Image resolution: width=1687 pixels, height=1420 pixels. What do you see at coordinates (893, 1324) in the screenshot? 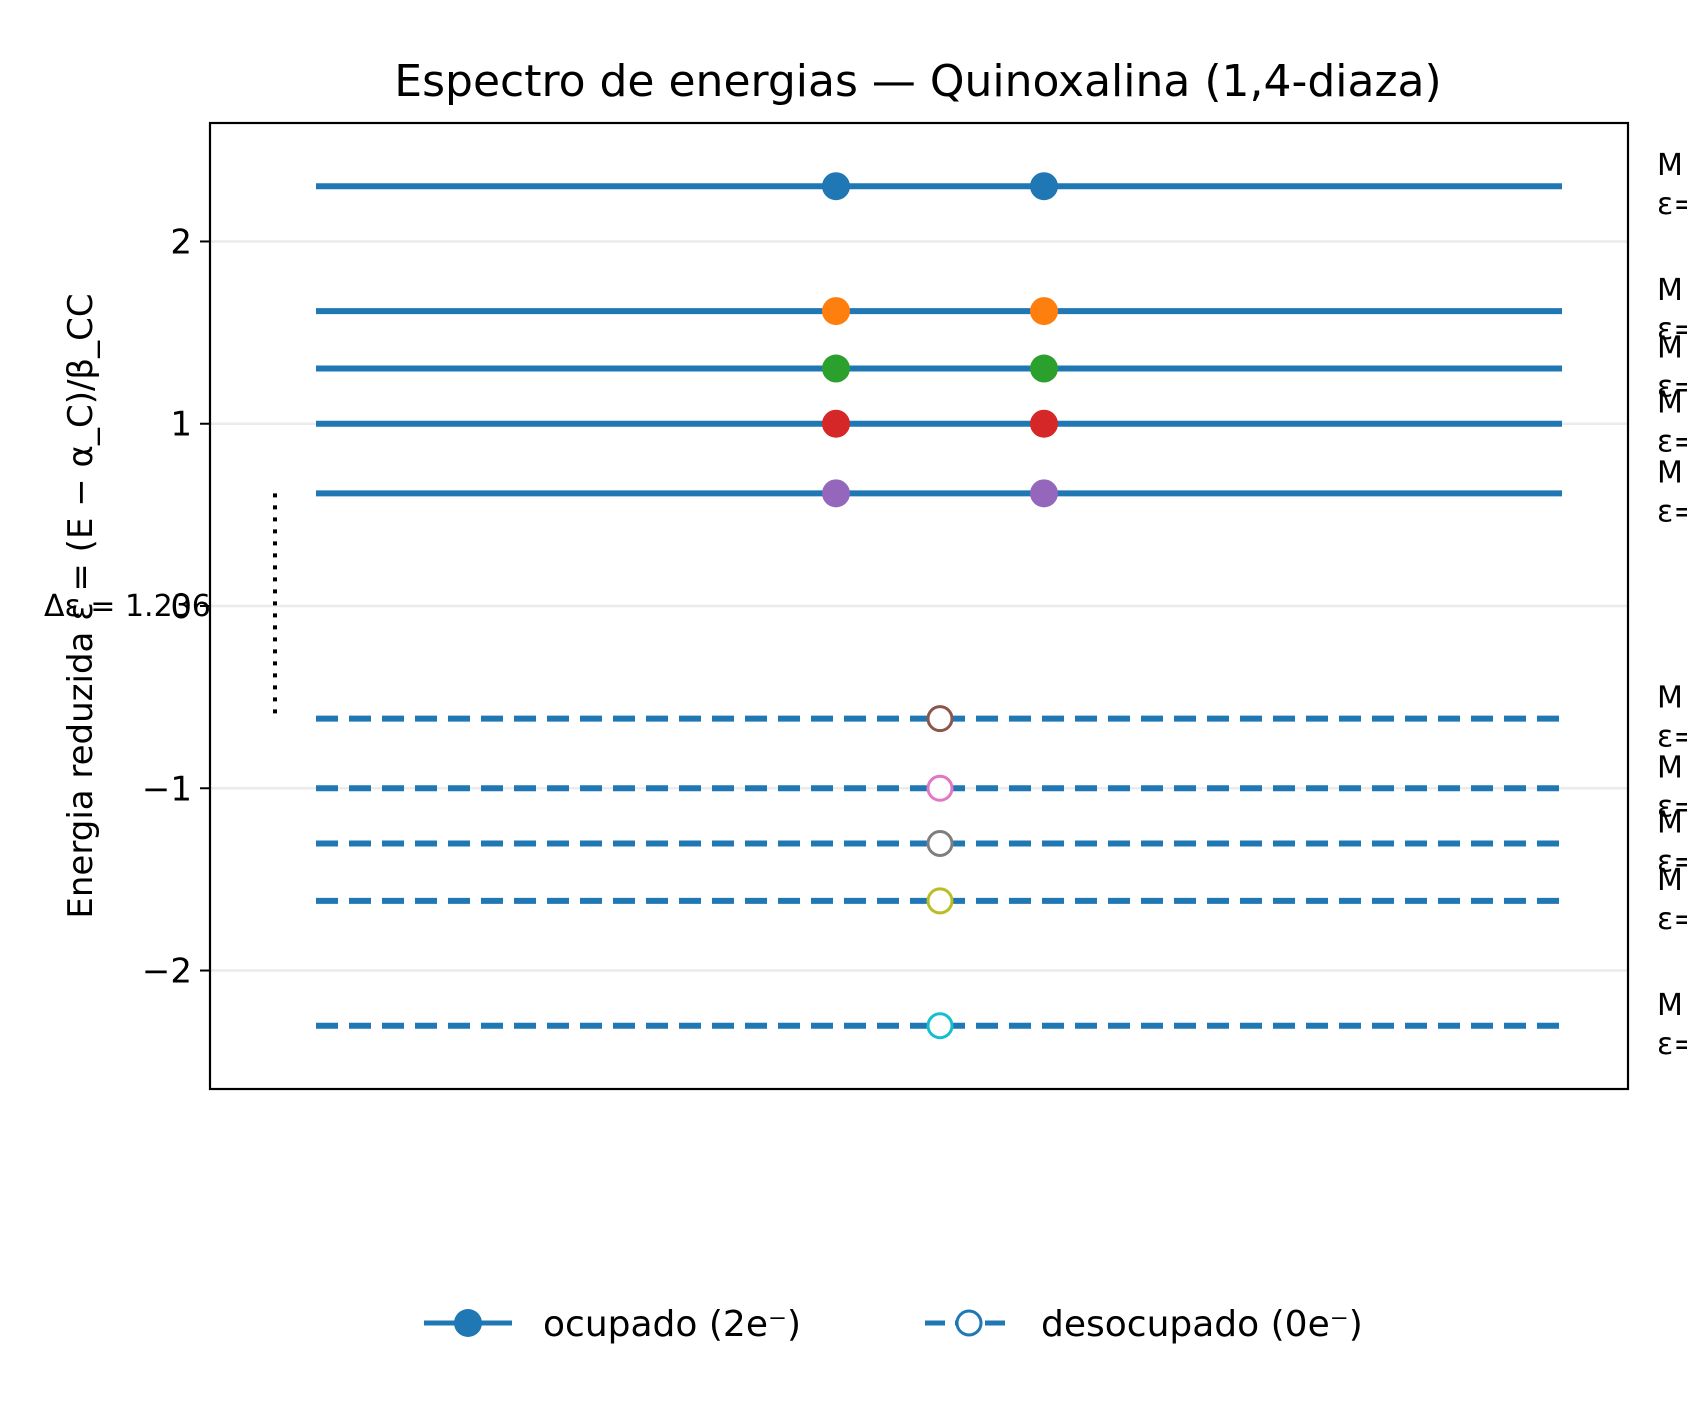
I see `legend: ocupado (2e⁻) desocupado (0e⁻)` at bounding box center [893, 1324].